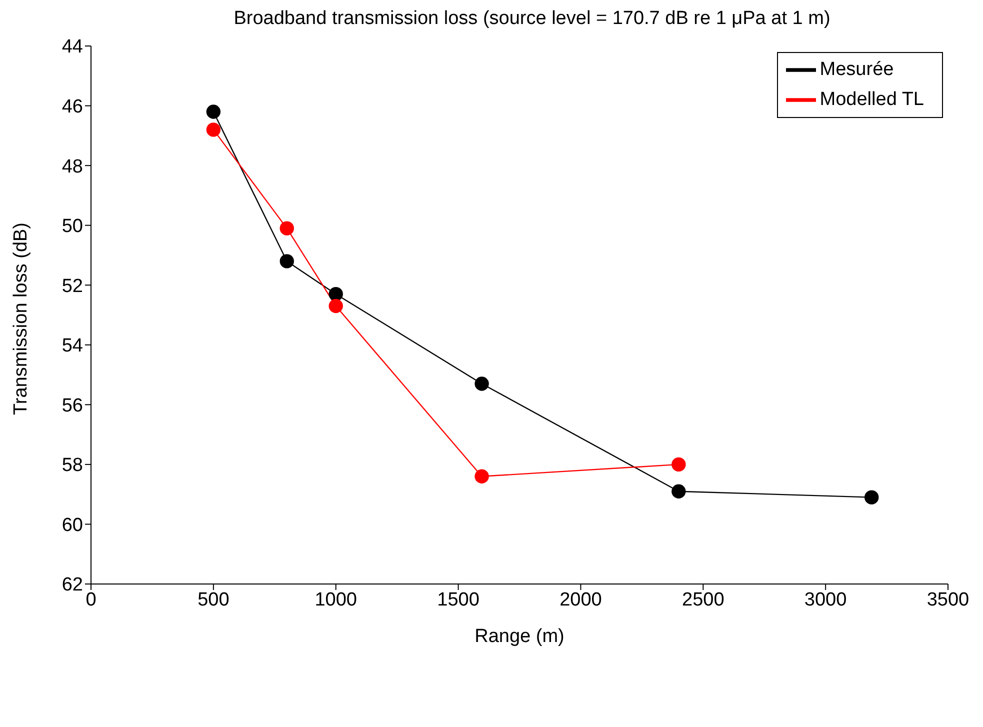  I want to click on y-tick-label: 60, so click(72, 525).